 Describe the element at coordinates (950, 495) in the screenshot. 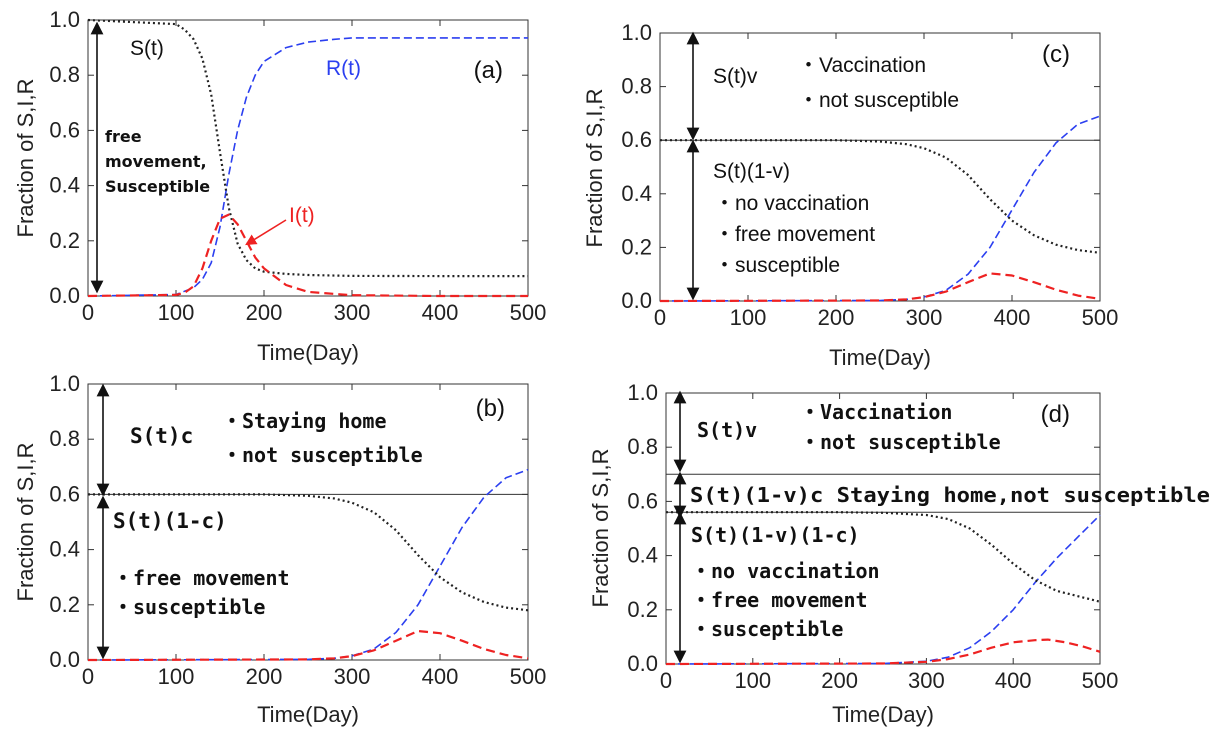

I see `middle-label: S(t)(1-v)c Staying home,not susceptible` at that location.